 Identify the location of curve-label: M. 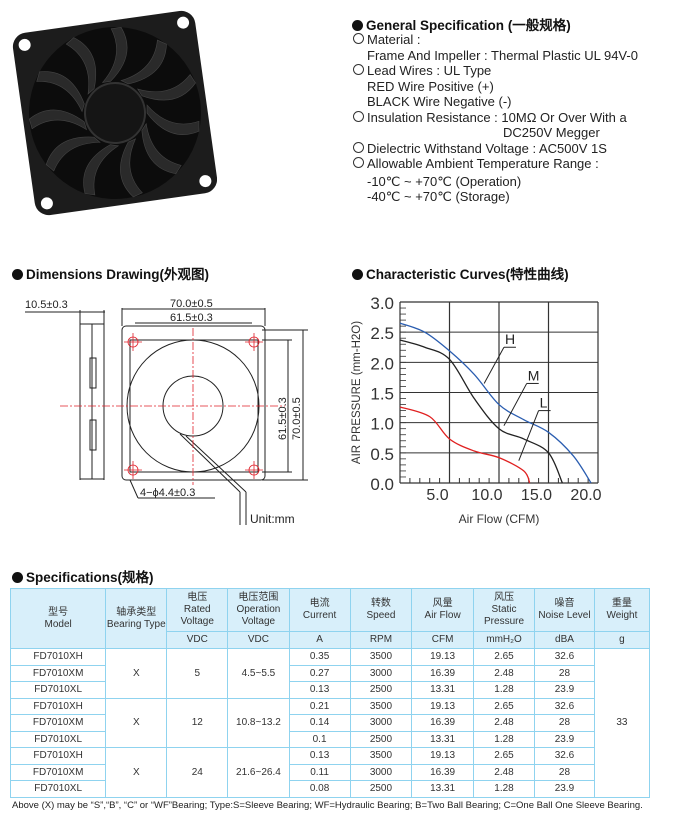
(534, 375).